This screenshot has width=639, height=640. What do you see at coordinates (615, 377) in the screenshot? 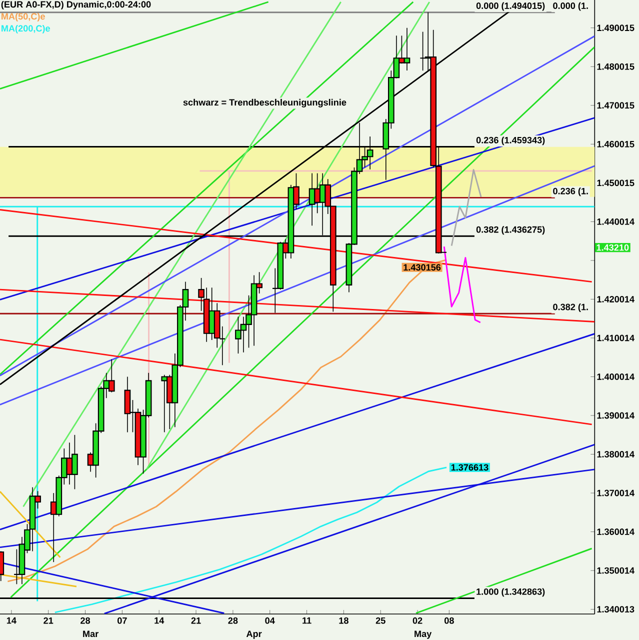
I see `y-tick-label: 1.400014` at bounding box center [615, 377].